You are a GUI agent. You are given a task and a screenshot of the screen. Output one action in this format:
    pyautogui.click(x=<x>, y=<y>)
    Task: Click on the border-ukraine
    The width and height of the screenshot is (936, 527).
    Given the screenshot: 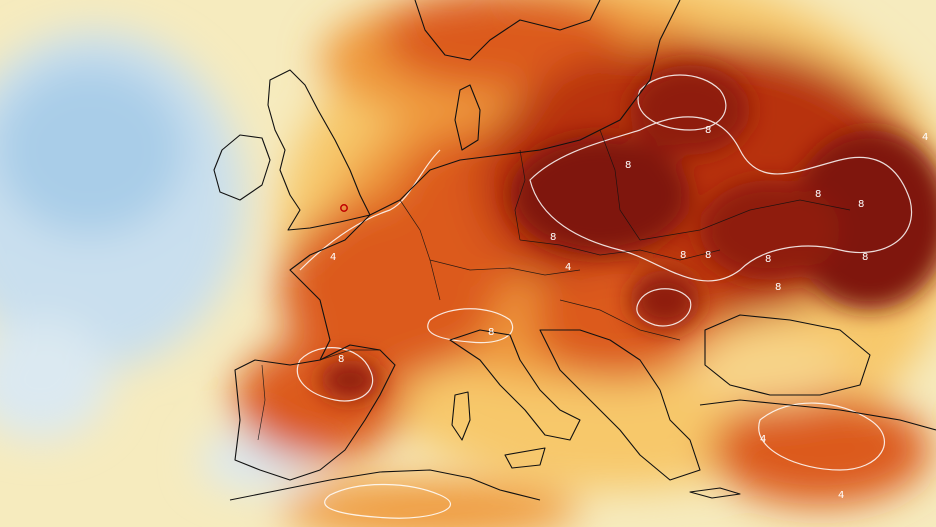 What is the action you would take?
    pyautogui.click(x=745, y=220)
    